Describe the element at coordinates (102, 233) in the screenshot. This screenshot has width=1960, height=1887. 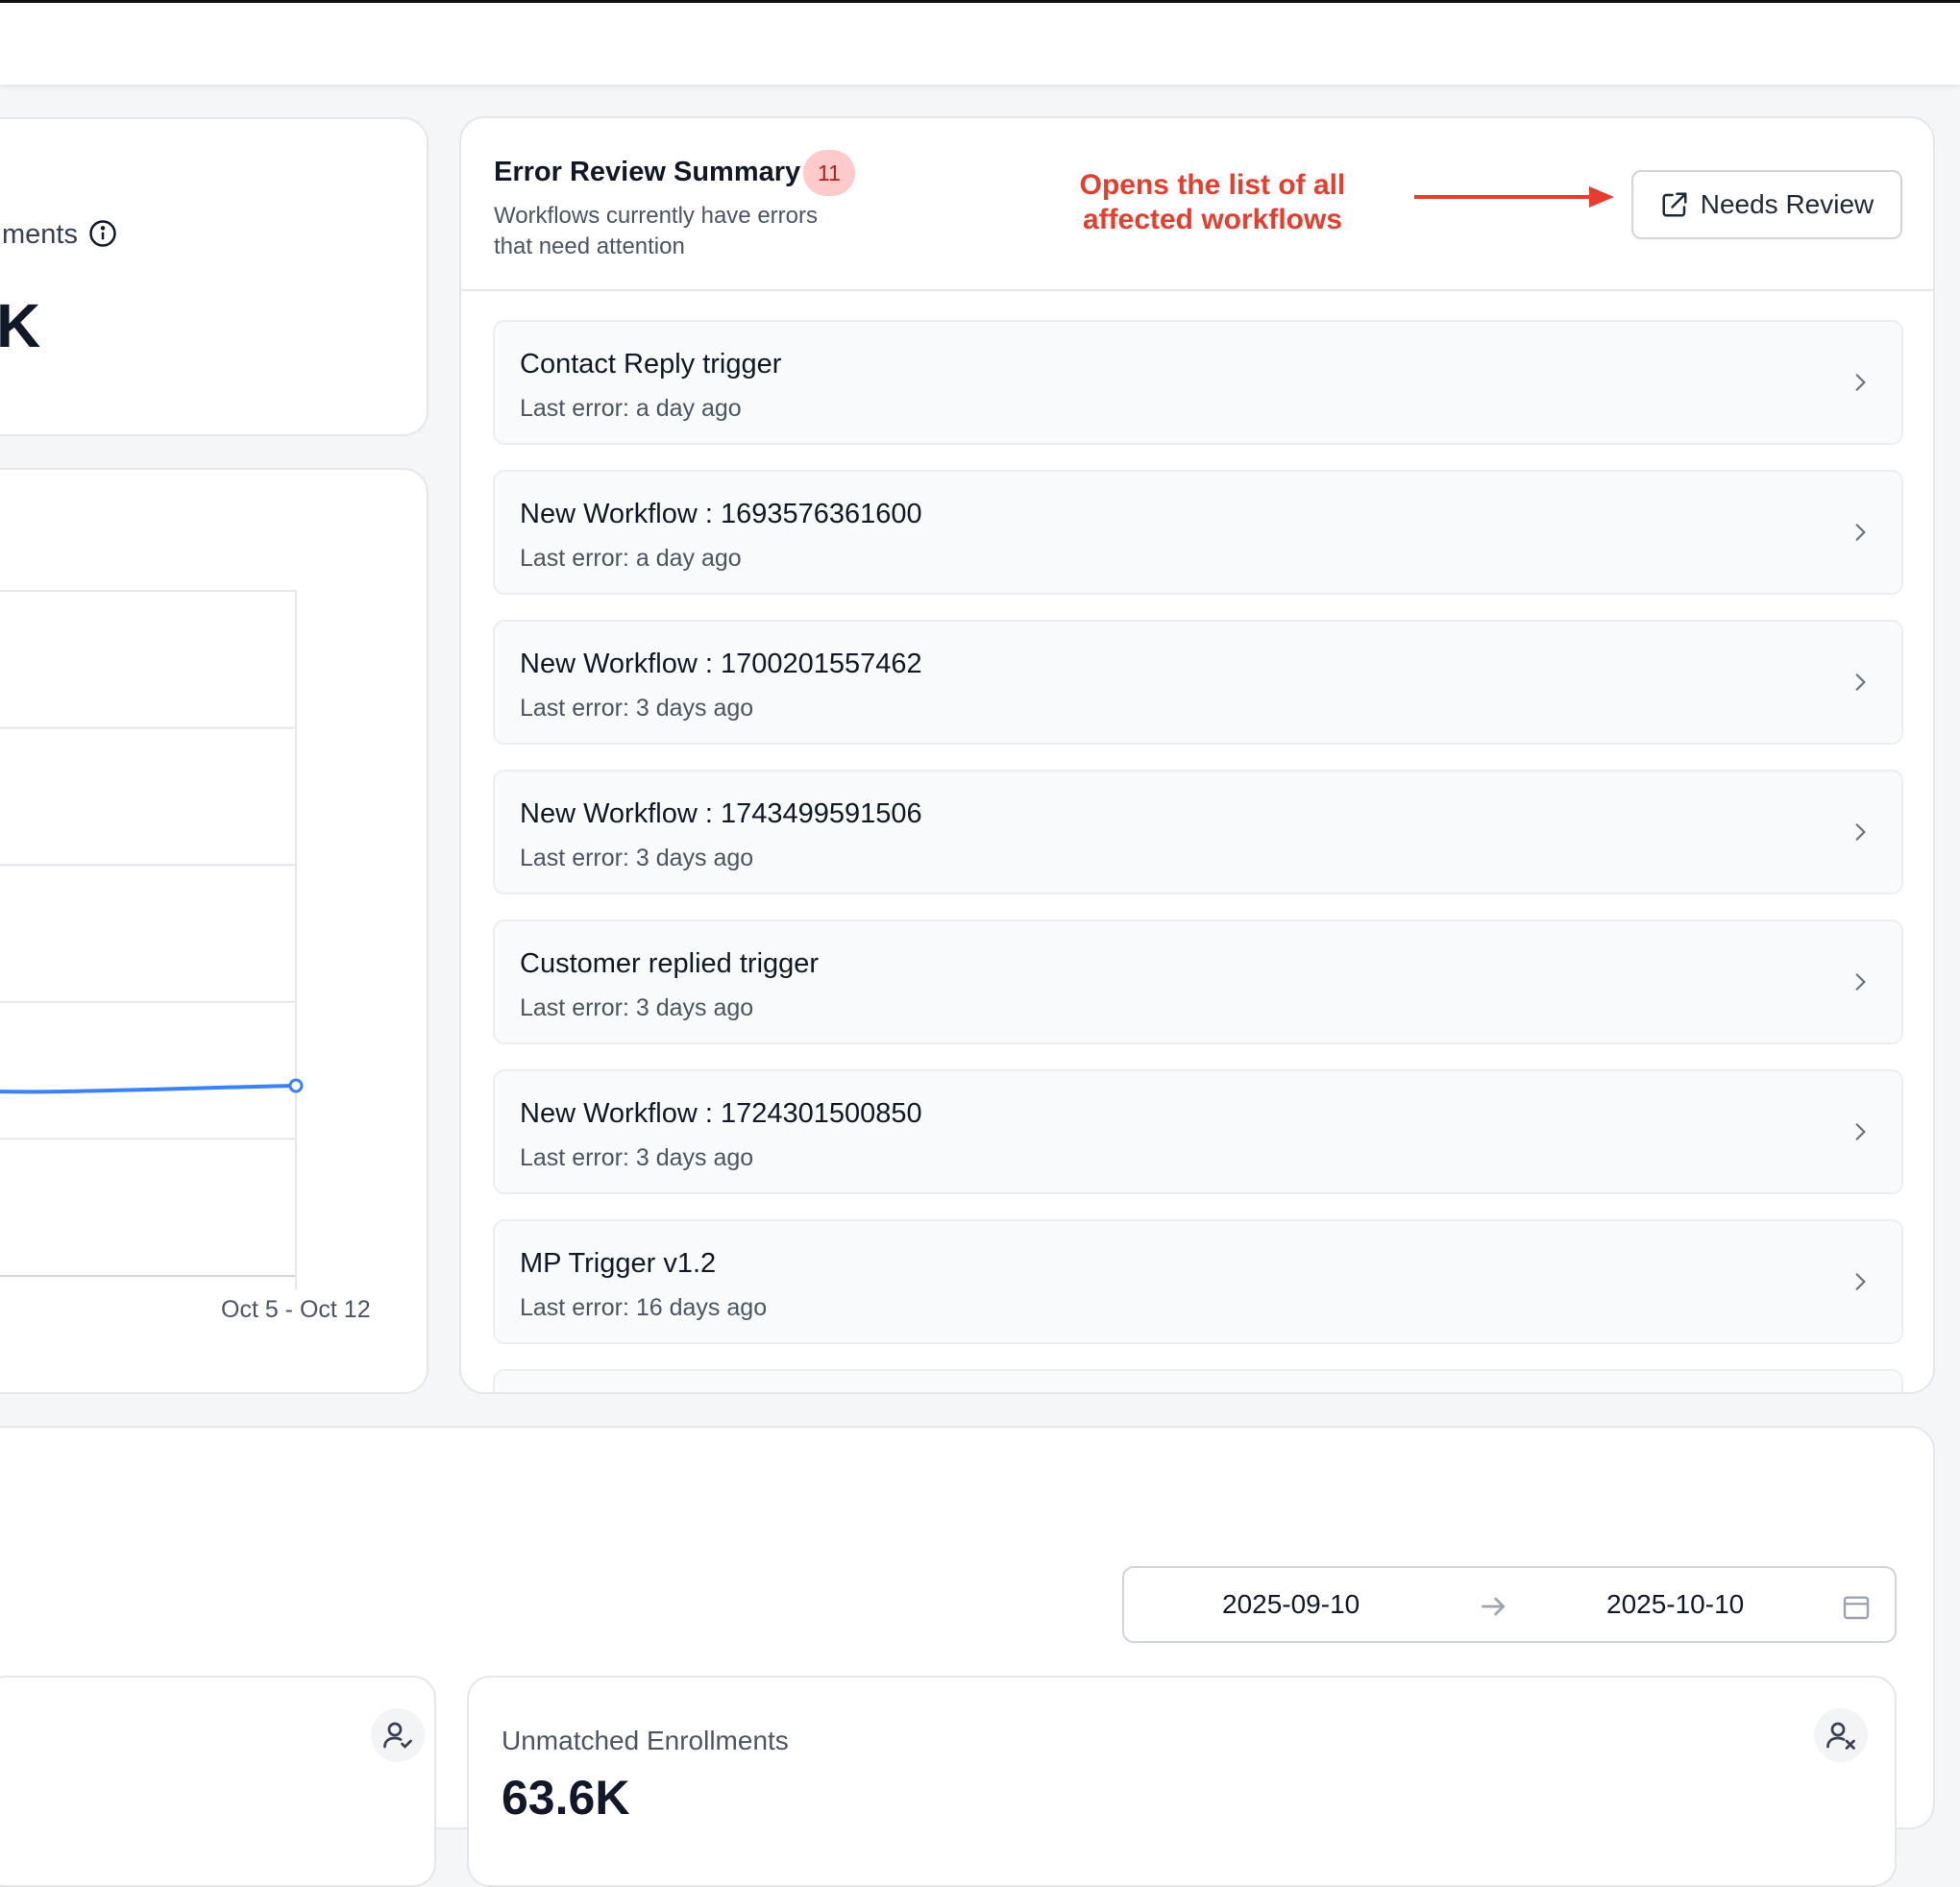
I see `info-icon` at that location.